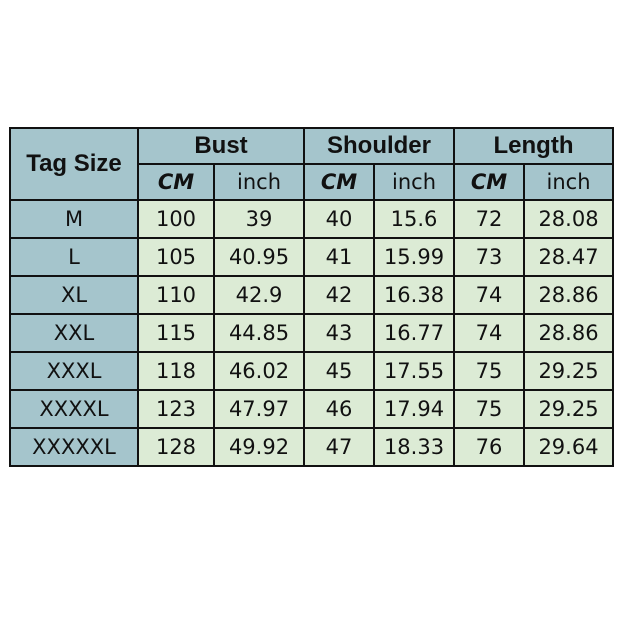 This screenshot has height=623, width=623. Describe the element at coordinates (414, 295) in the screenshot. I see `measurement-cell: 16.38` at that location.